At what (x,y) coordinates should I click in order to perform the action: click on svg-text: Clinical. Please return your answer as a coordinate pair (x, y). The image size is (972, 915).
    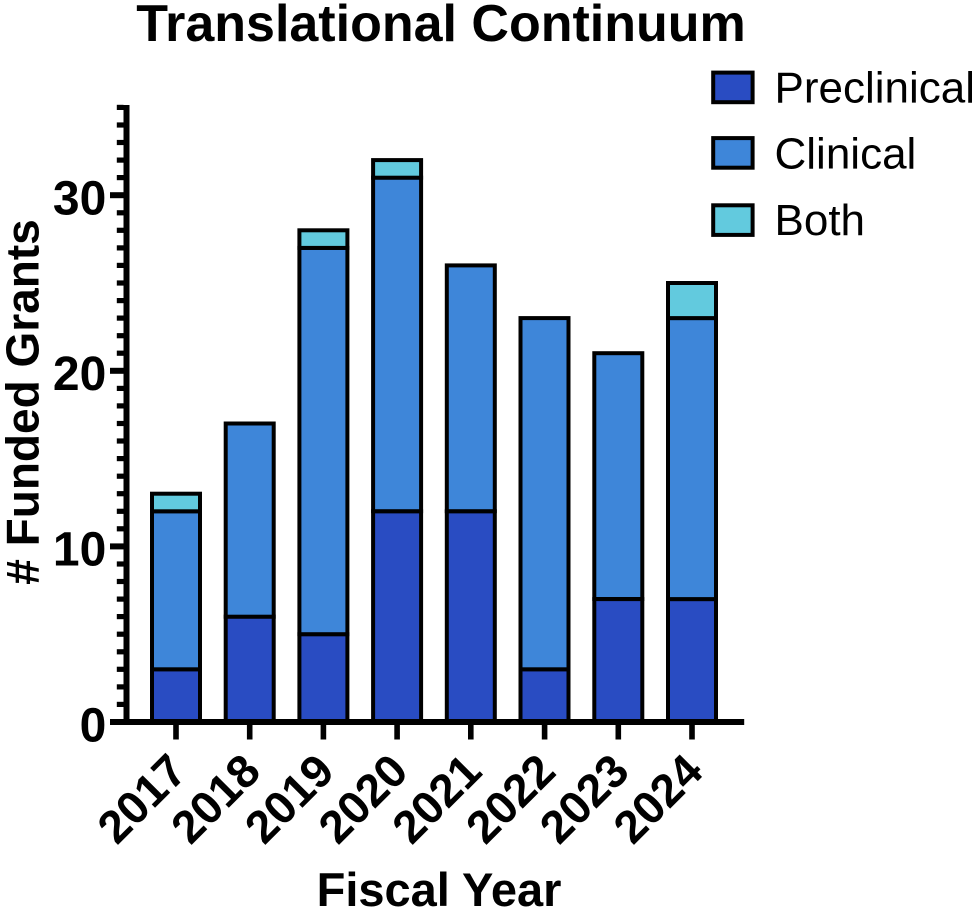
    Looking at the image, I should click on (846, 154).